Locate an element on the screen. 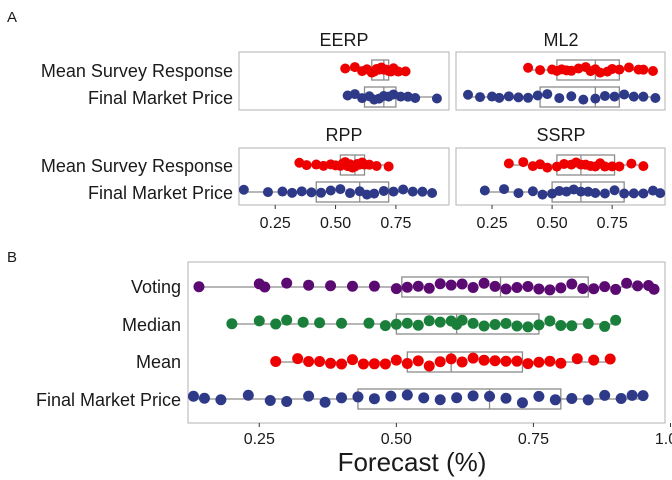 This screenshot has height=480, width=672. facet-ml2-row0-point is located at coordinates (612, 68).